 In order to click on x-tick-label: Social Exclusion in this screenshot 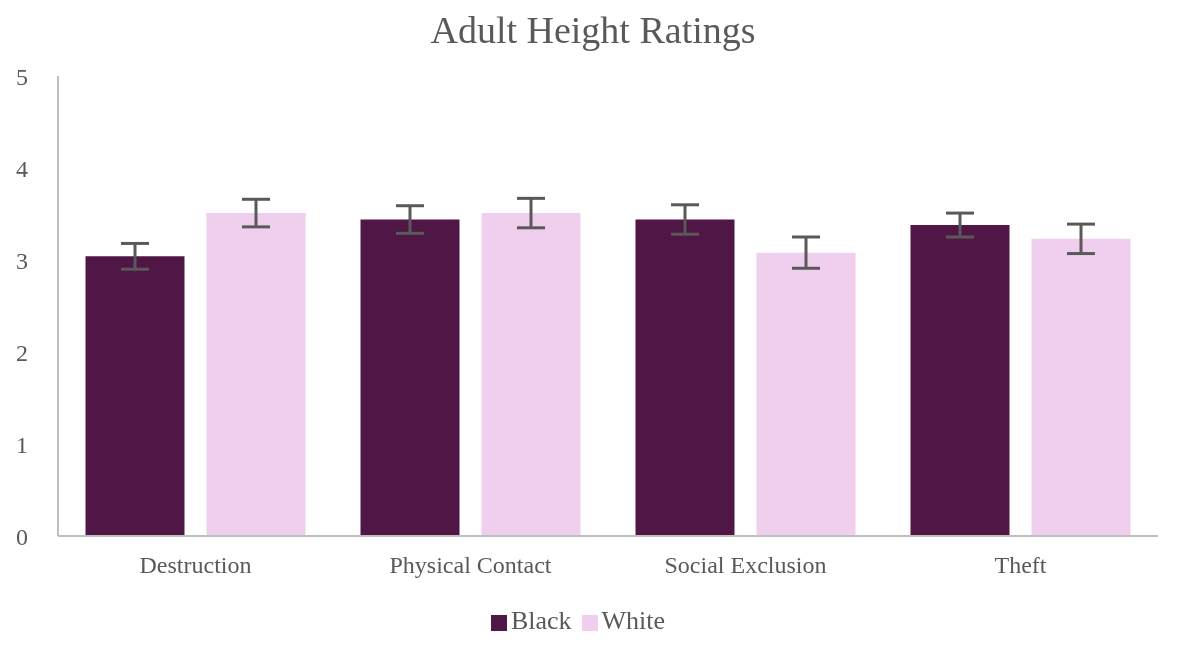, I will do `click(745, 565)`.